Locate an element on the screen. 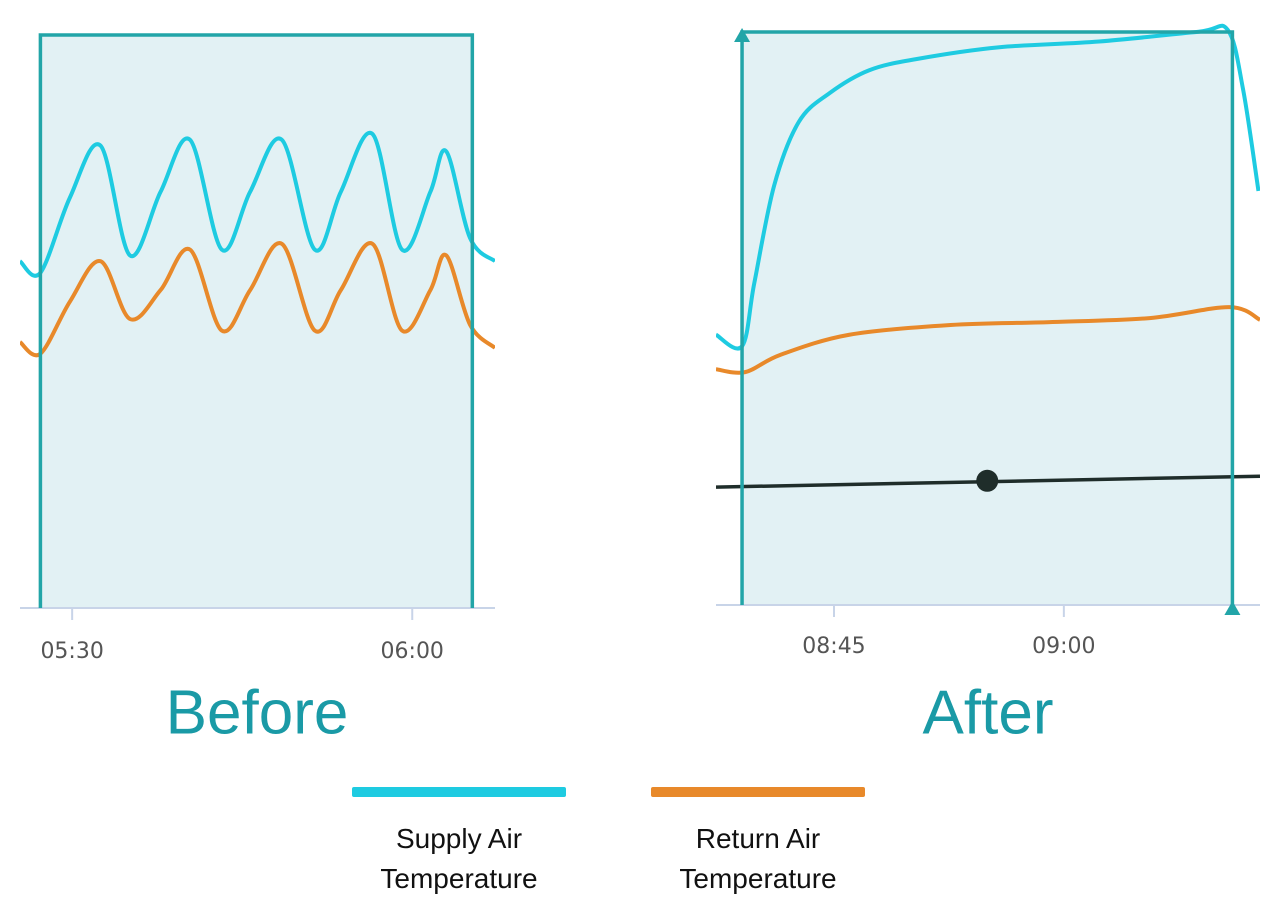 The height and width of the screenshot is (921, 1279). x-tick-label: 06:00 is located at coordinates (412, 651).